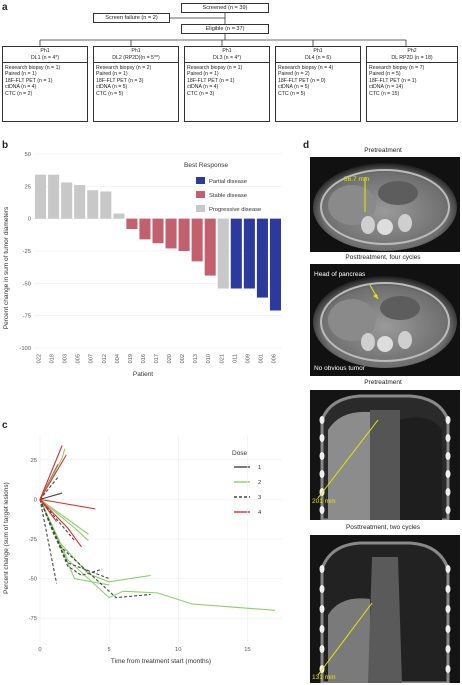 This screenshot has height=685, width=462. Describe the element at coordinates (383, 257) in the screenshot. I see `scan-title-2: Posttreatment, four cycles` at that location.